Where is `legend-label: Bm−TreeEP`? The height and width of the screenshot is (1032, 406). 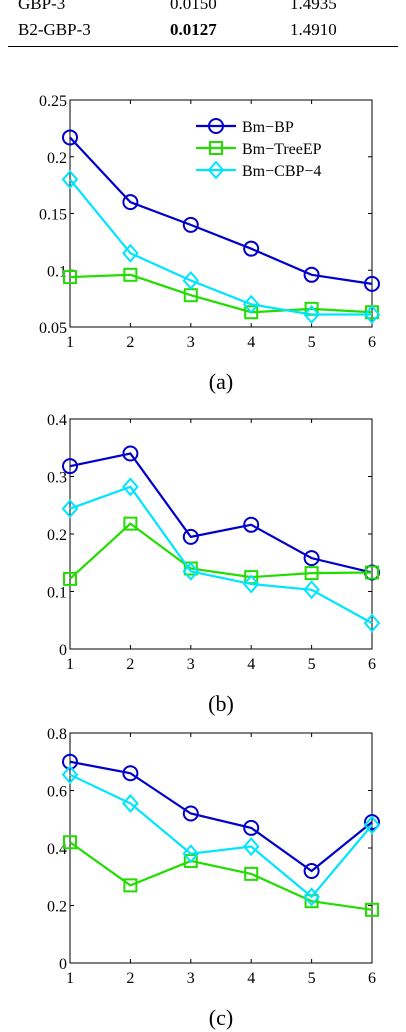 legend-label: Bm−TreeEP is located at coordinates (282, 149).